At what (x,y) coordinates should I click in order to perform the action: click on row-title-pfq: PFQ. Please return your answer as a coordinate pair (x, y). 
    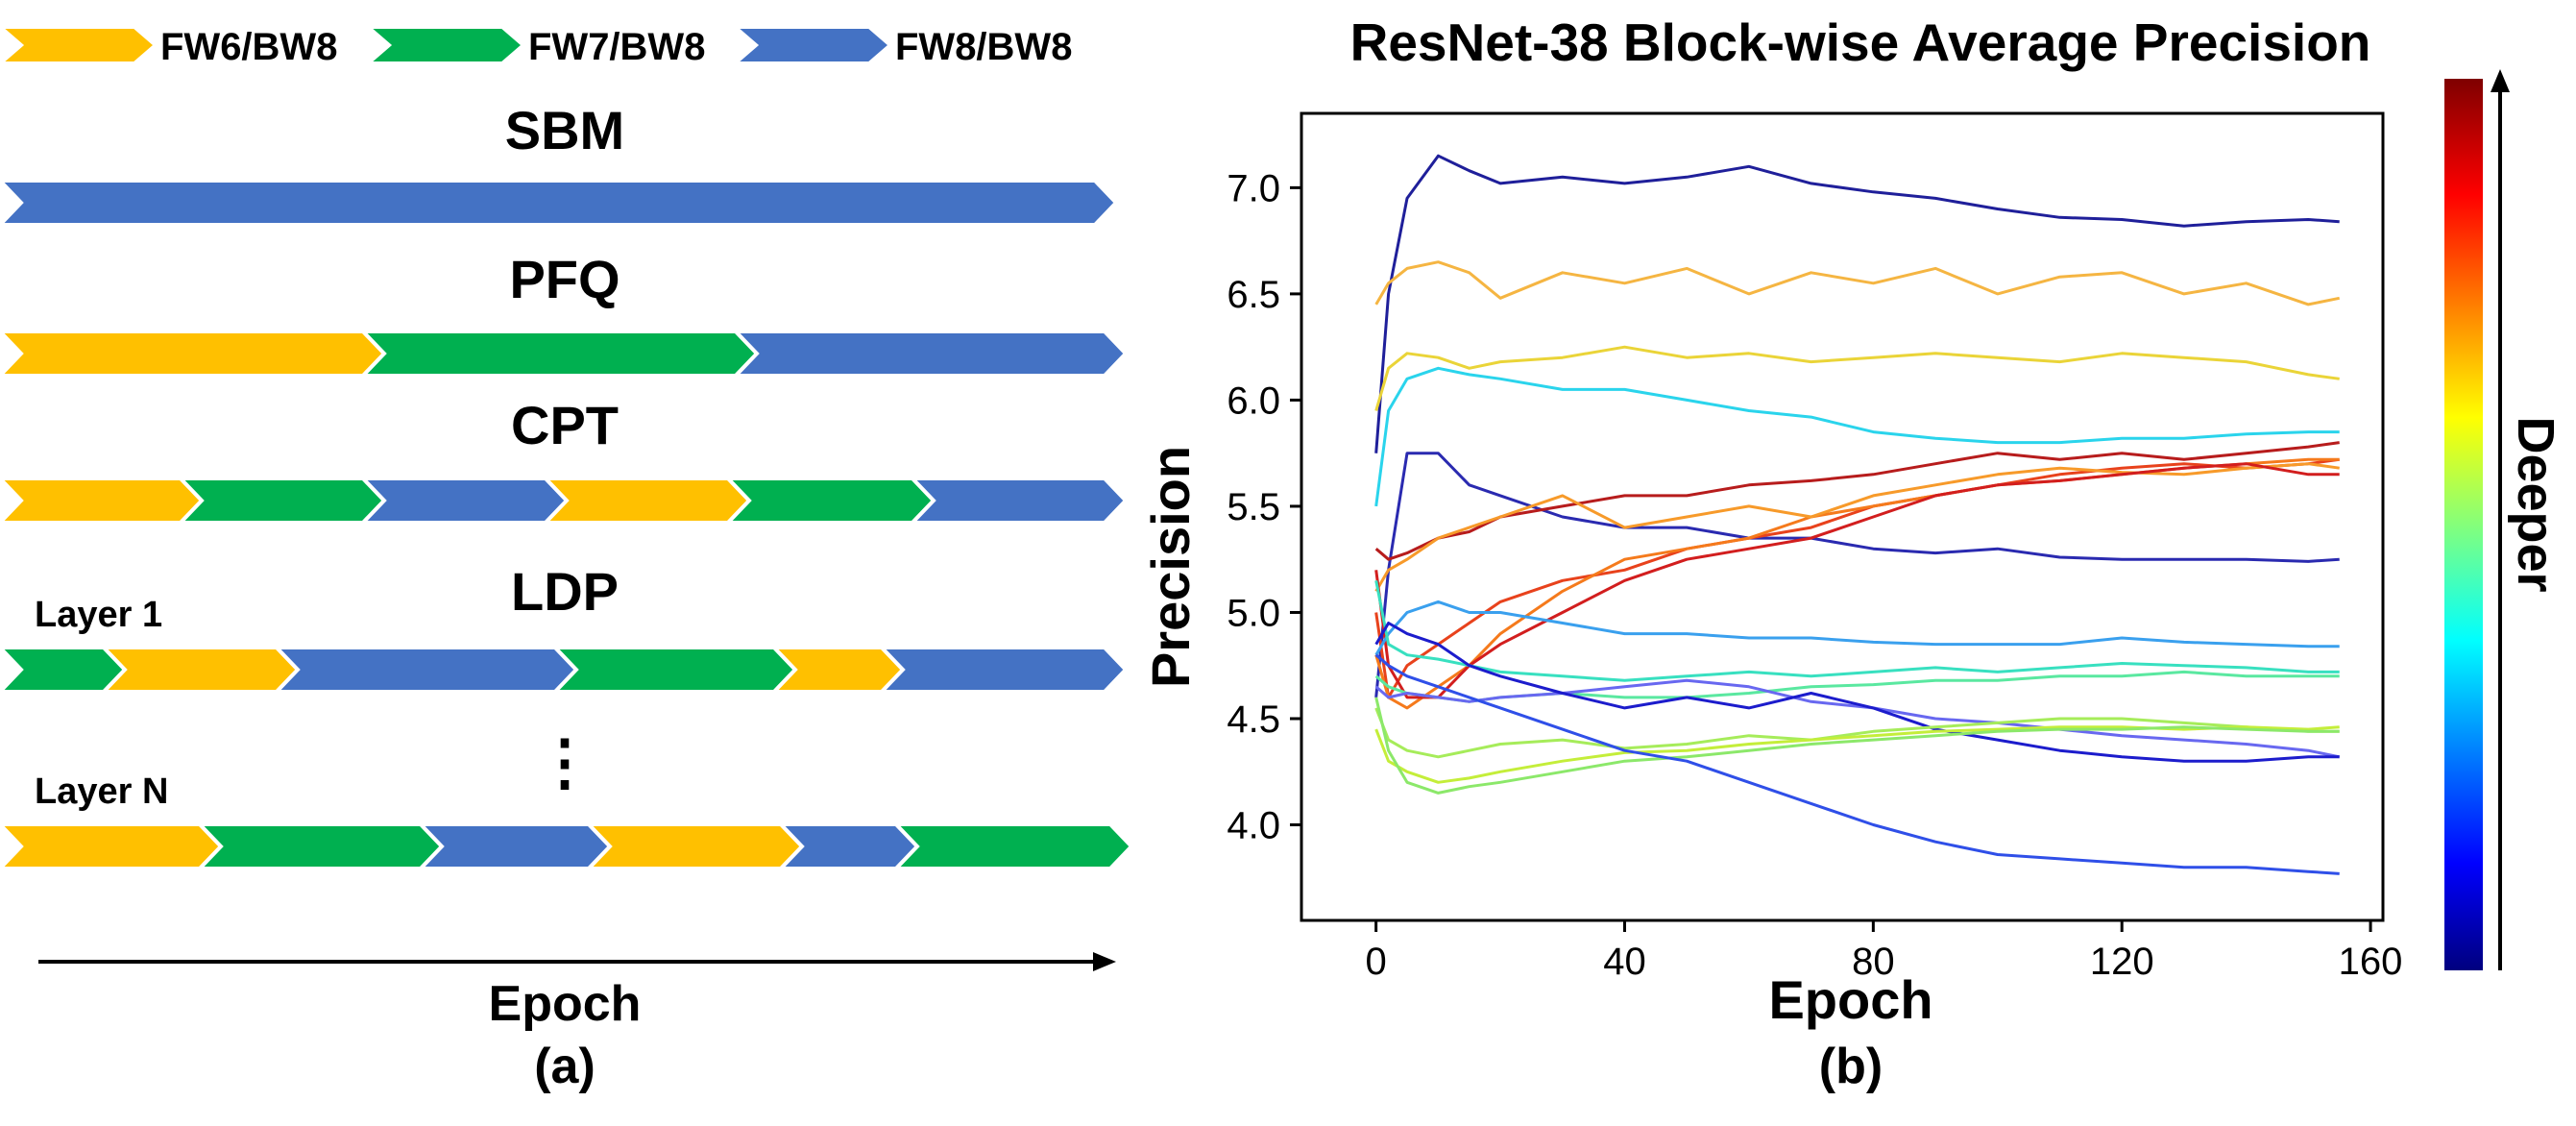
    Looking at the image, I should click on (564, 279).